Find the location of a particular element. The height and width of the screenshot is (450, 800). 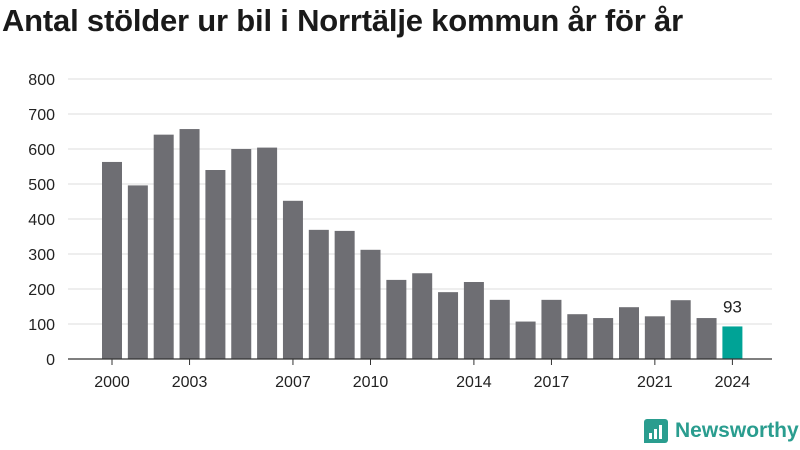

annotations: 93 is located at coordinates (732, 306).